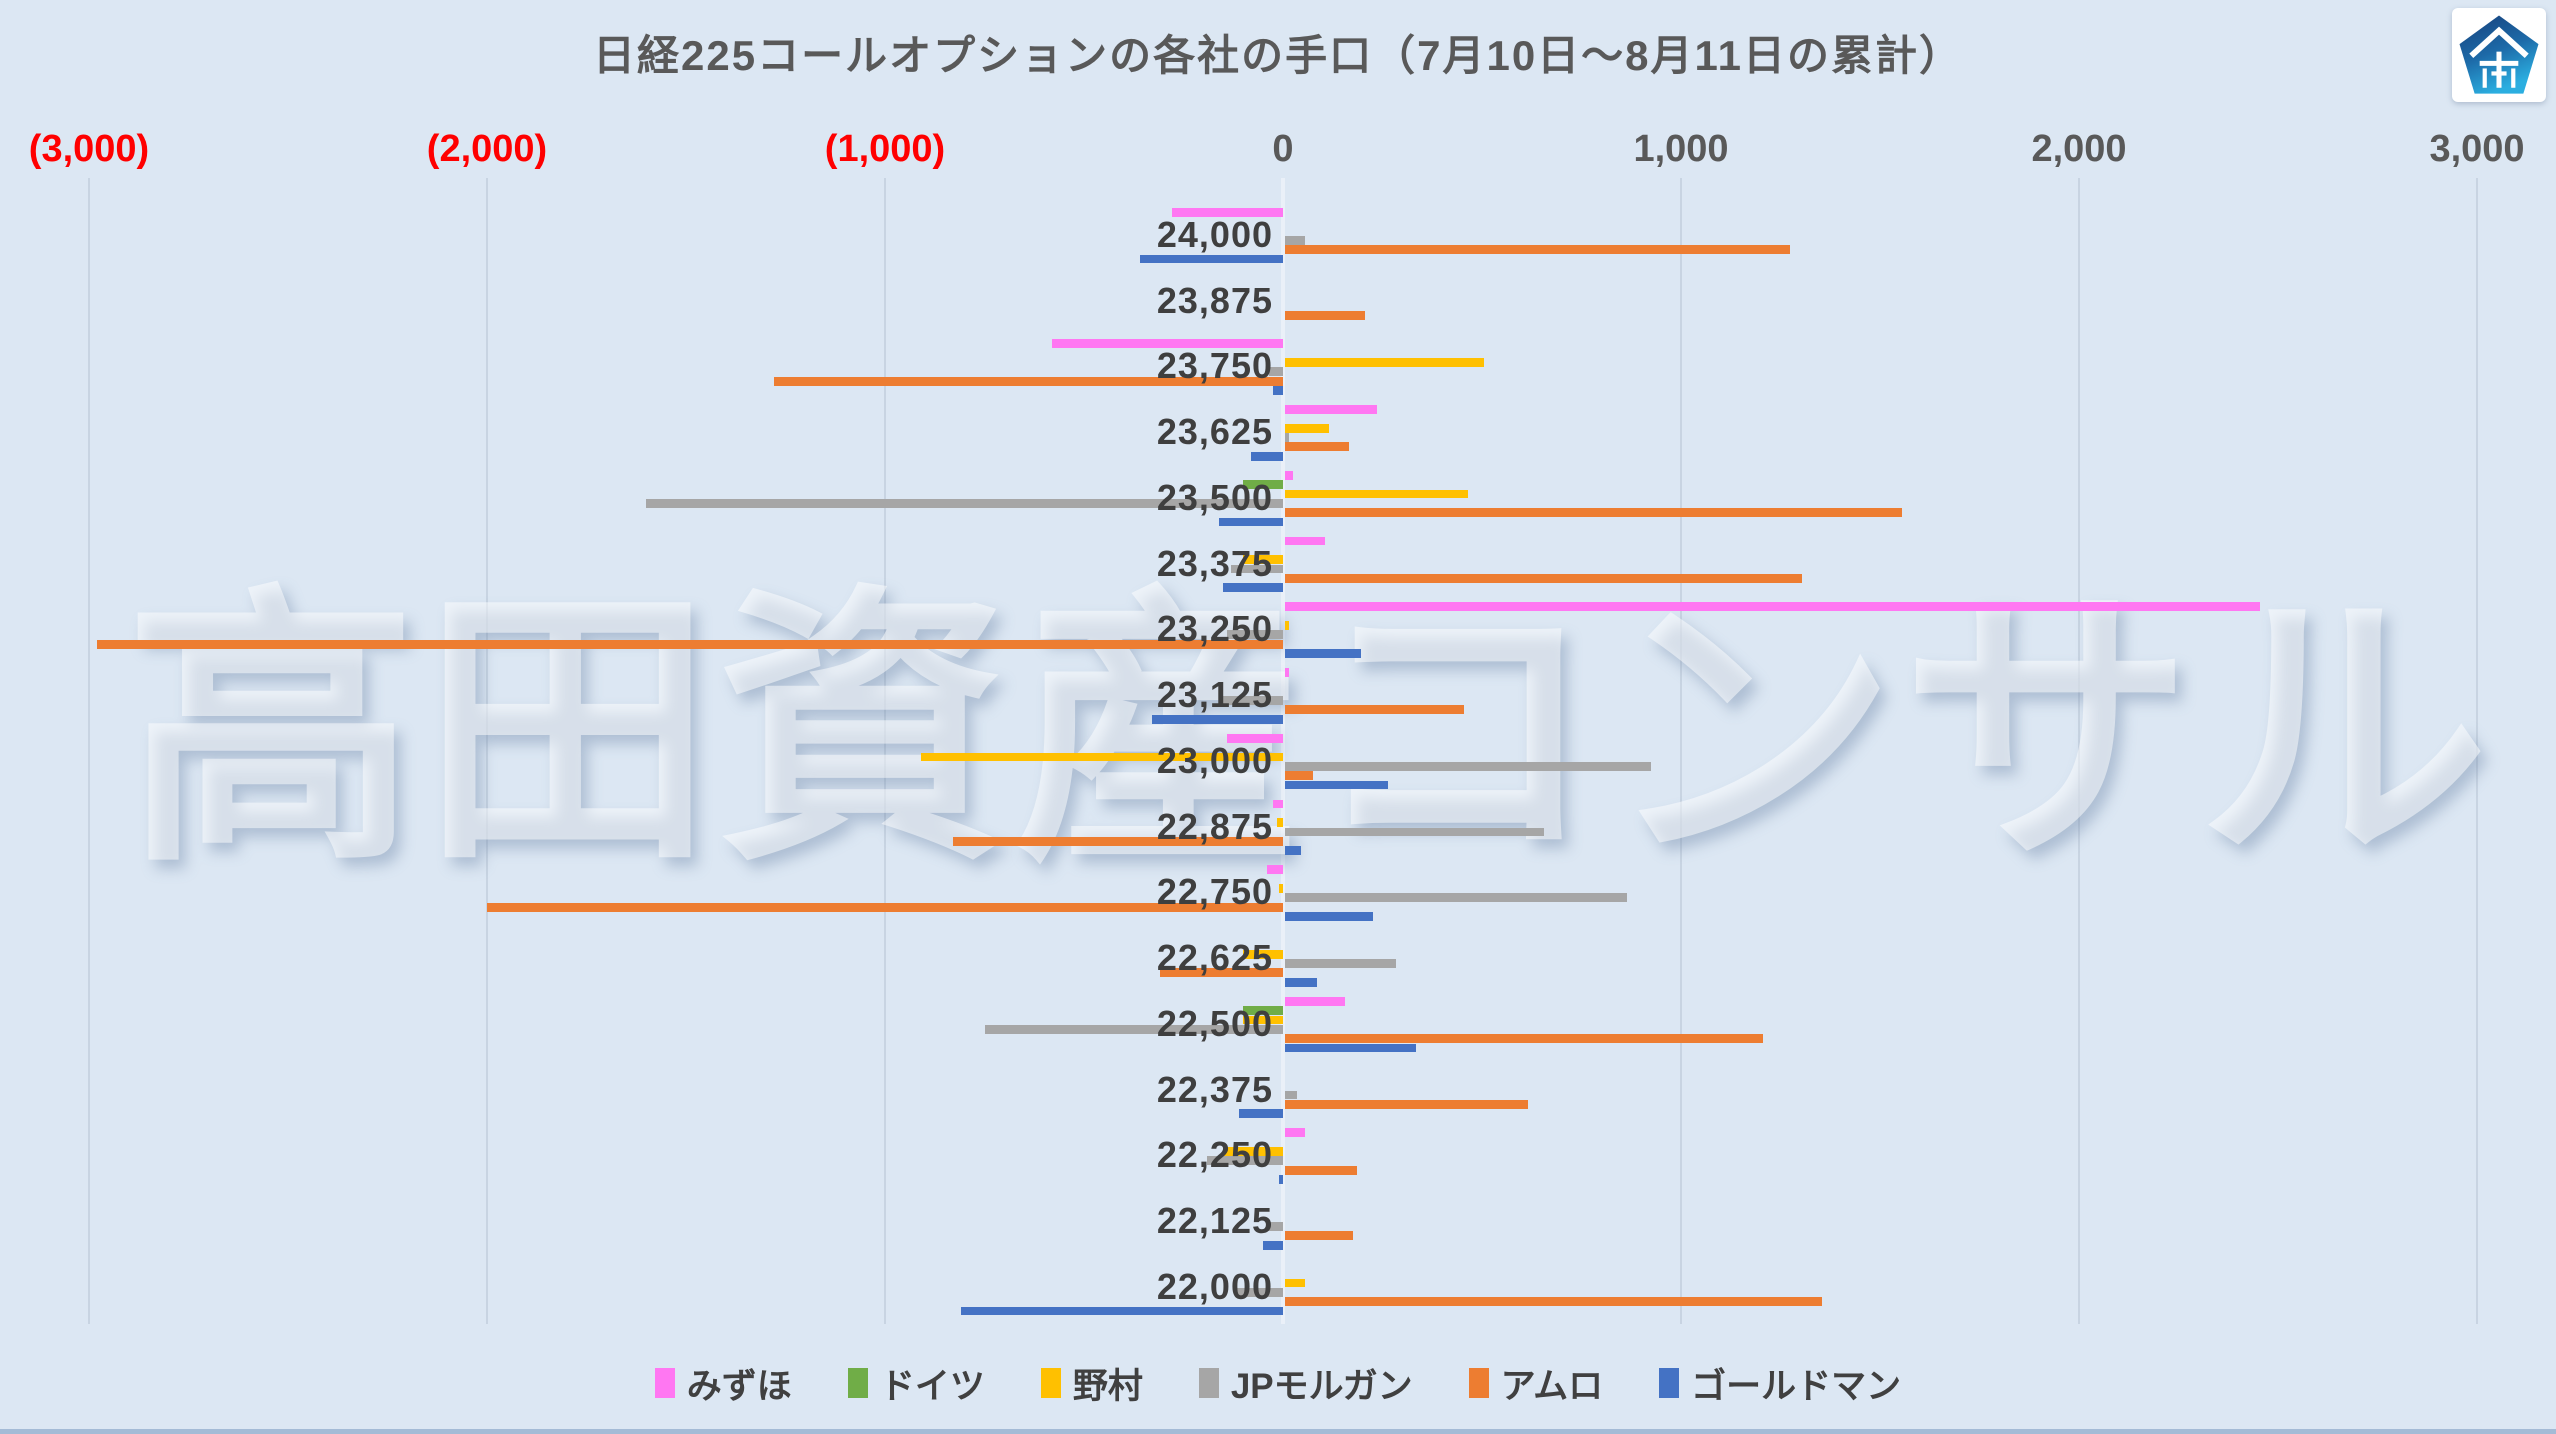 The width and height of the screenshot is (2556, 1434). I want to click on bar-野村-23,500, so click(1377, 494).